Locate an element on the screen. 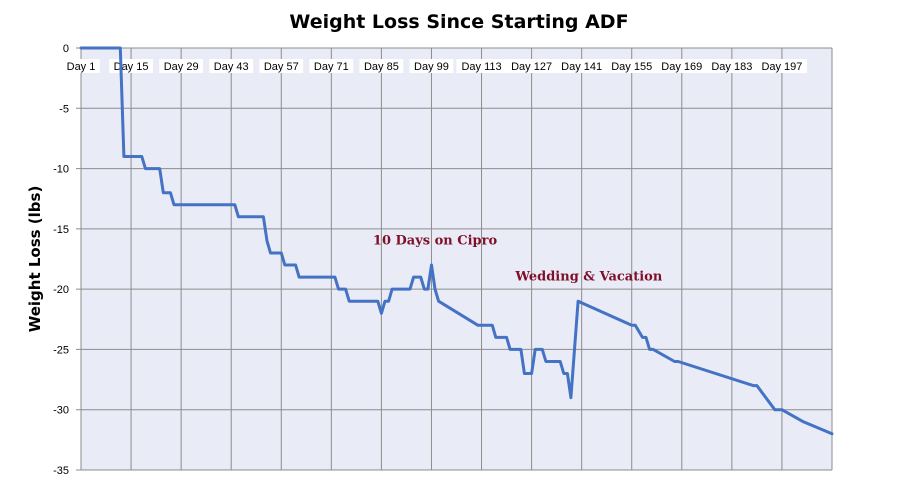 This screenshot has width=918, height=482. chart-annotation: 10 Days on Cipro is located at coordinates (435, 241).